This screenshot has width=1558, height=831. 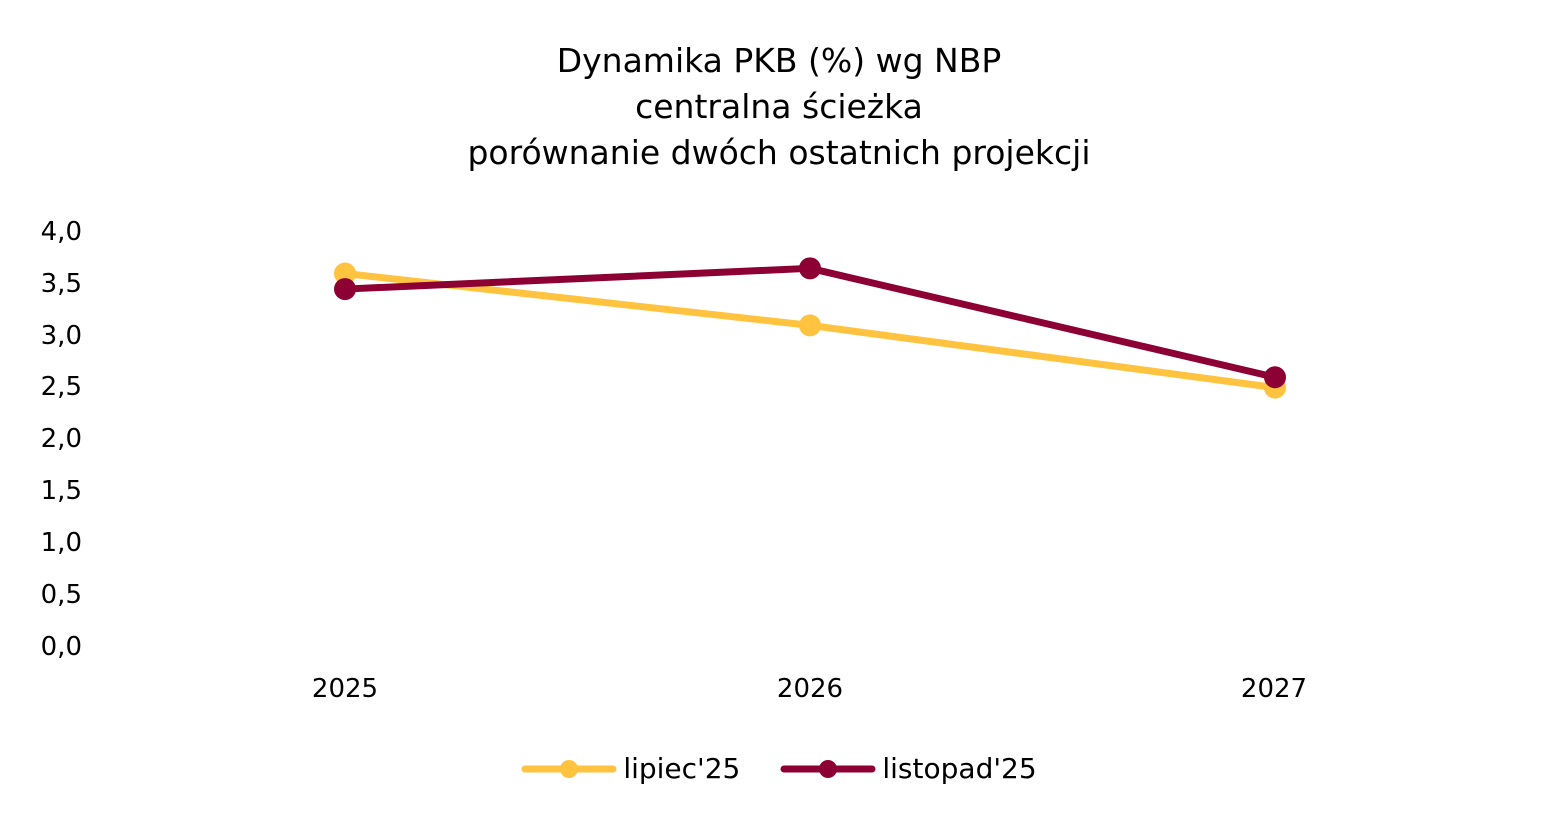 What do you see at coordinates (1274, 689) in the screenshot?
I see `x-tick: 2027` at bounding box center [1274, 689].